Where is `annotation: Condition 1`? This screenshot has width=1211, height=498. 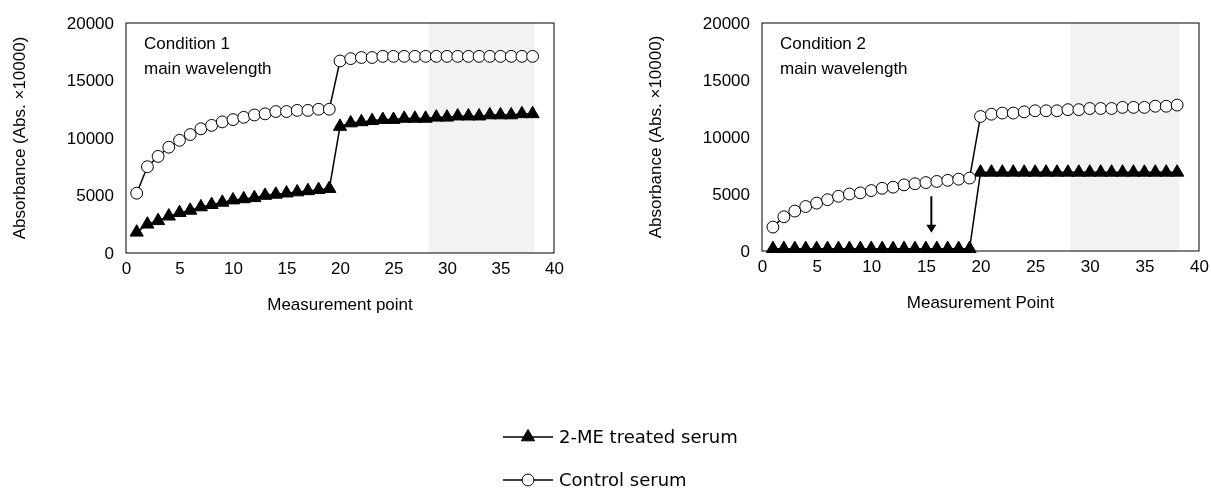 annotation: Condition 1 is located at coordinates (187, 43).